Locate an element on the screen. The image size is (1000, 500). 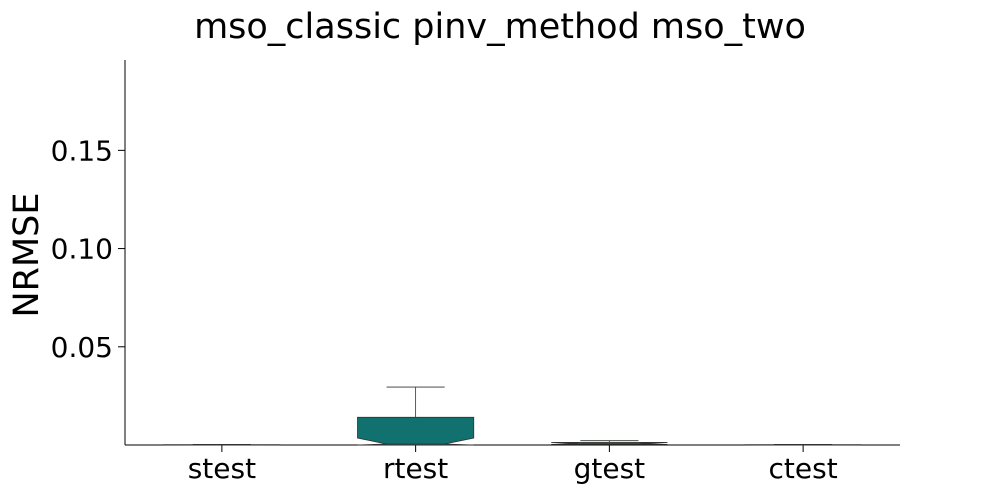
y-tick-label: 0.10 is located at coordinates (82, 249).